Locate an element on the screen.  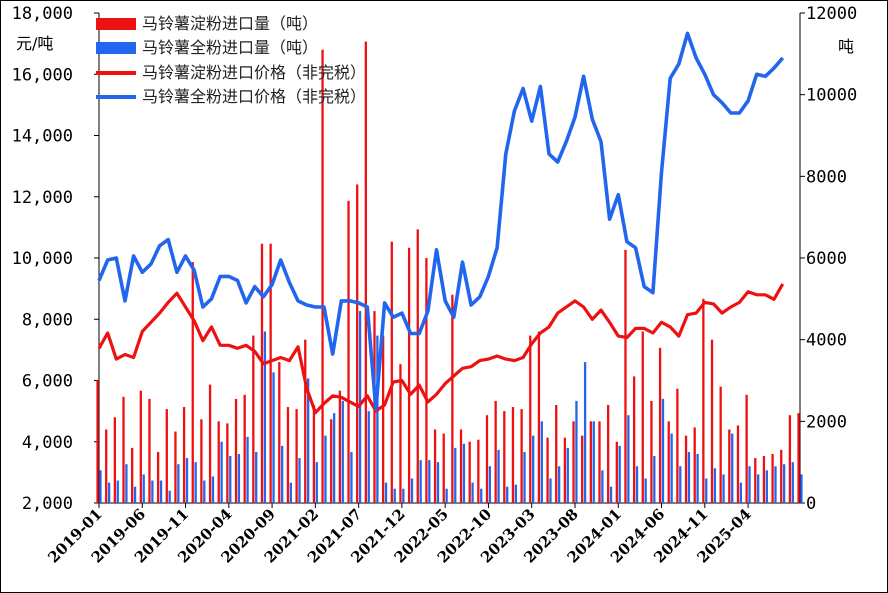
right-tick-label: 10000 is located at coordinates (831, 96).